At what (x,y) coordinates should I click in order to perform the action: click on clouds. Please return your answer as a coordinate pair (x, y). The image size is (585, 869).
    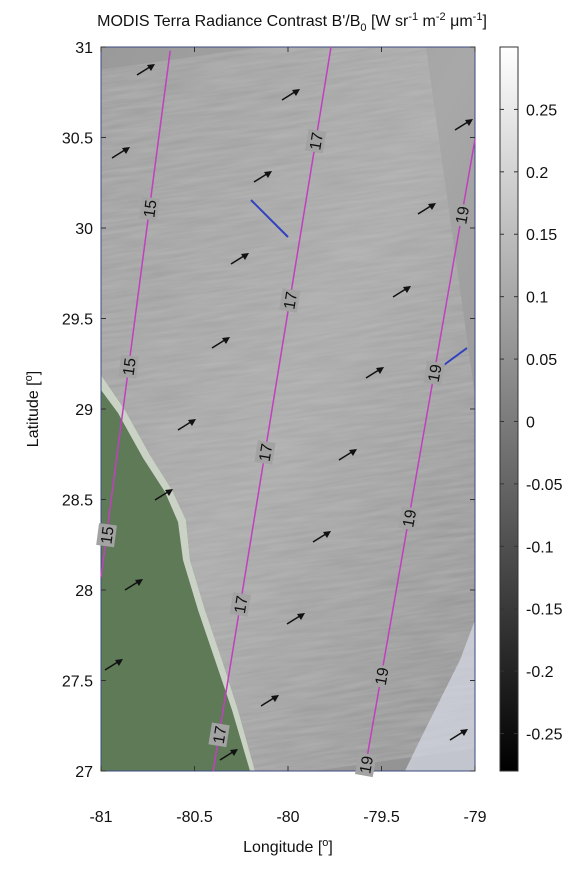
    Looking at the image, I should click on (440, 695).